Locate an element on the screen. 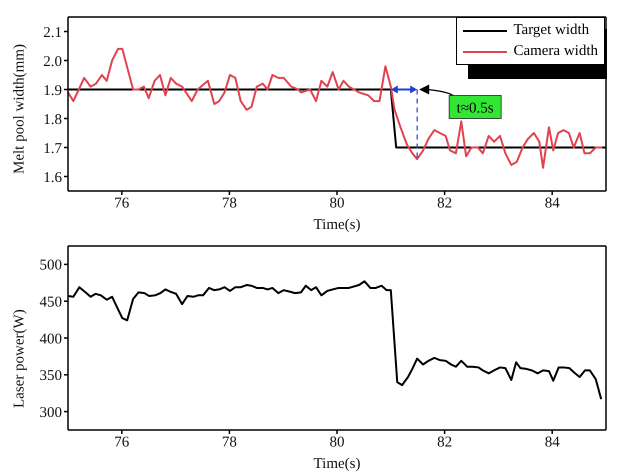 This screenshot has width=619, height=475. y-tick-label: 300 is located at coordinates (51, 412).